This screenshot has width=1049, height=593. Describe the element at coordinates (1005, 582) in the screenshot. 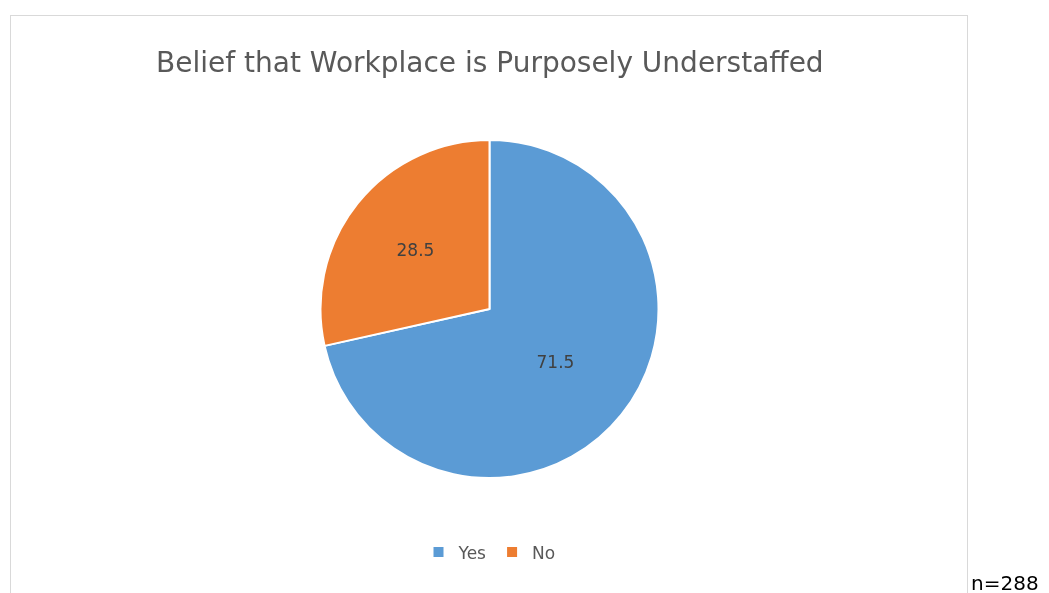

I see `text: n=288` at that location.